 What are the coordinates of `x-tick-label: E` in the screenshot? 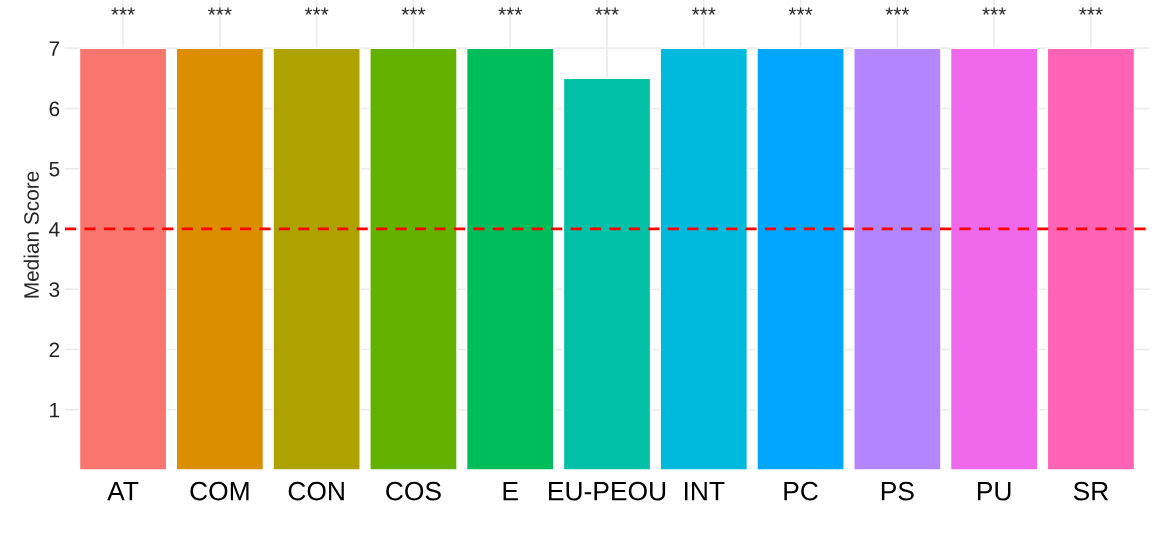 It's located at (510, 491).